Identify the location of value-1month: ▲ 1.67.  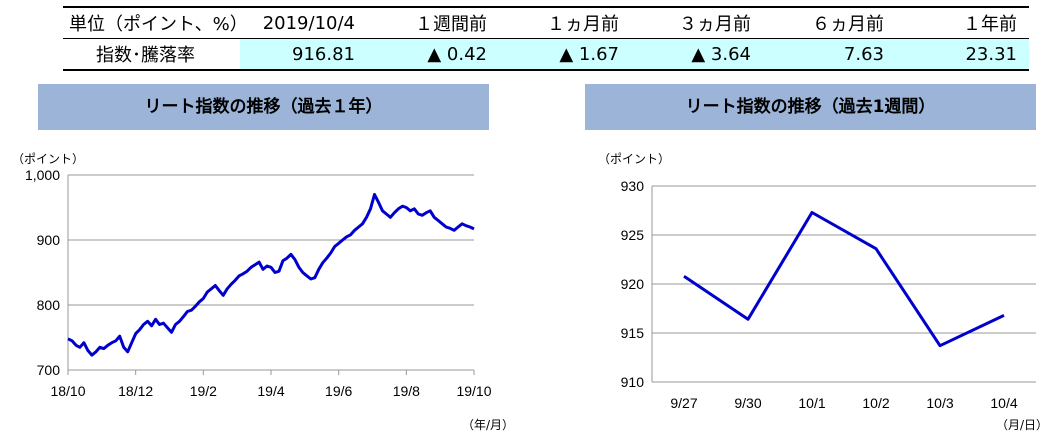
(565, 54).